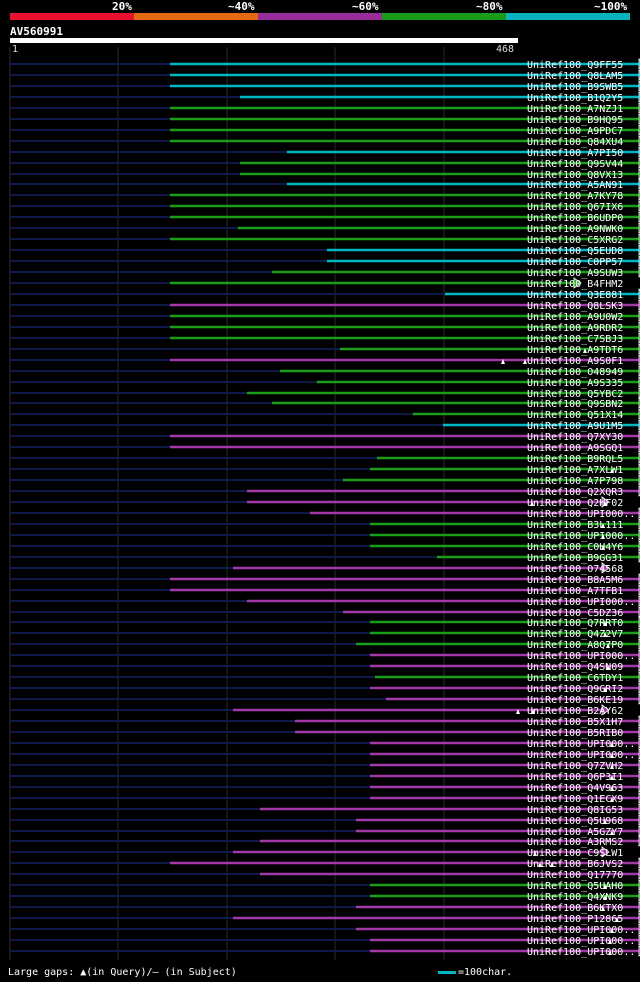 This screenshot has width=640, height=982. Describe the element at coordinates (575, 328) in the screenshot. I see `hit-name: UniRef100_A9RDR2` at that location.